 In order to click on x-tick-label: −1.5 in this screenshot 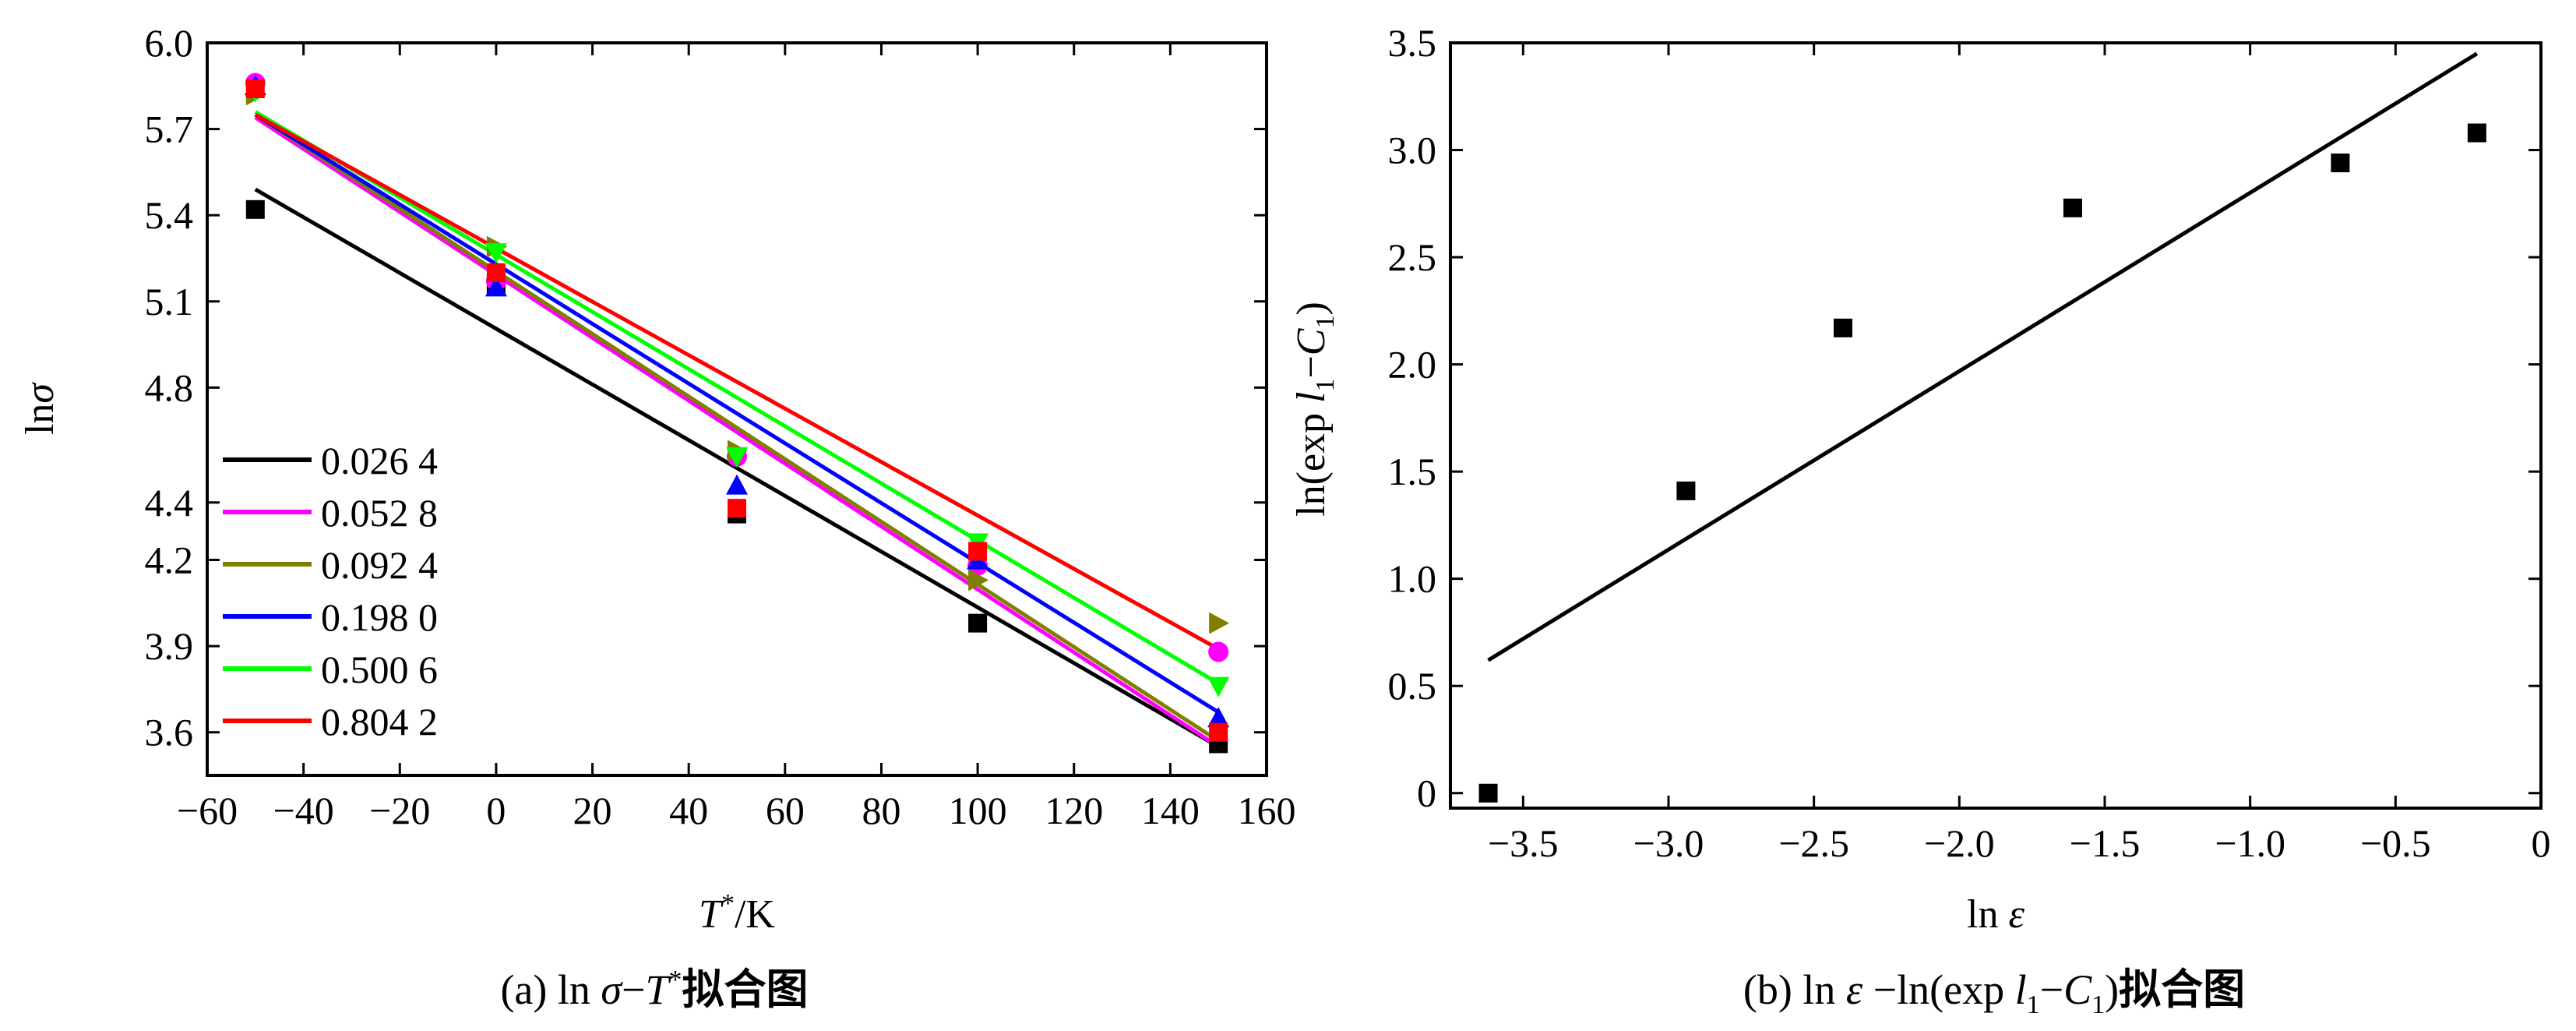, I will do `click(2105, 843)`.